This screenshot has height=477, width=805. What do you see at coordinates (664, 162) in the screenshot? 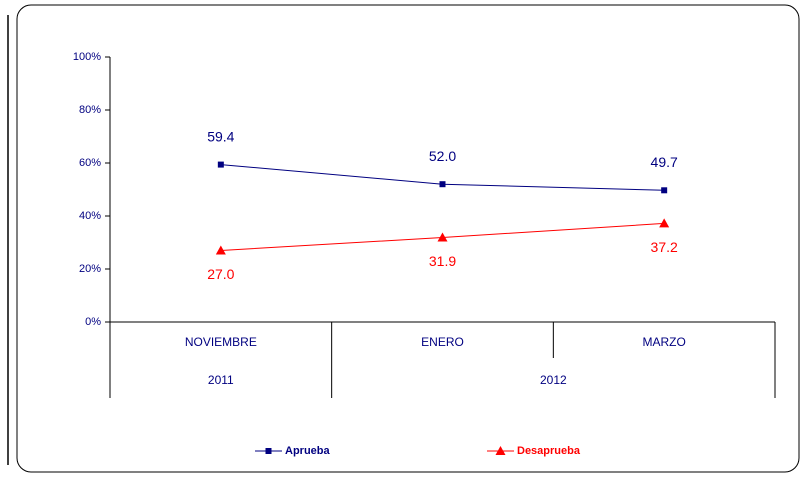
I see `data-label: 49.7` at bounding box center [664, 162].